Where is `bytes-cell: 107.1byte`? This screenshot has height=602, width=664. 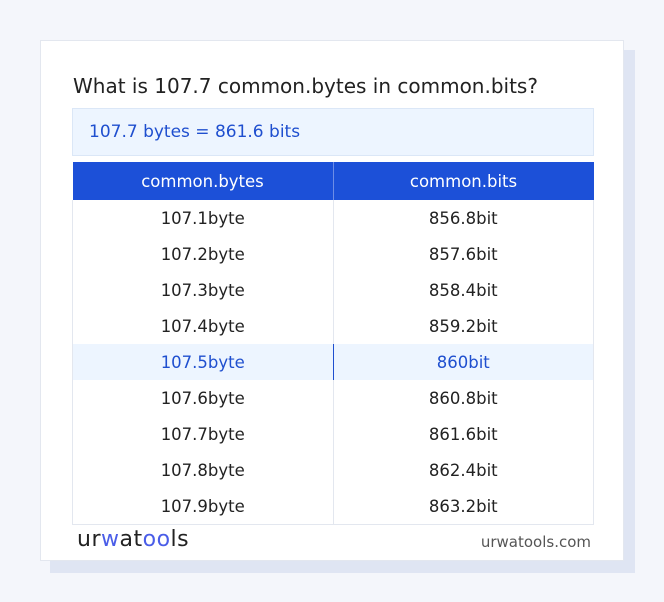 bytes-cell: 107.1byte is located at coordinates (202, 218).